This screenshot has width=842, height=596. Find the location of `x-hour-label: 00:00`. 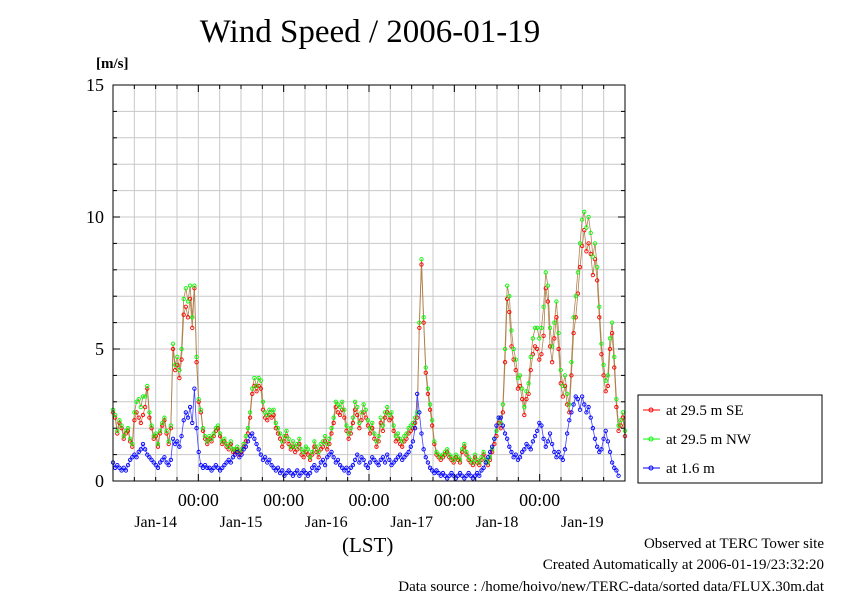

x-hour-label: 00:00 is located at coordinates (368, 500).